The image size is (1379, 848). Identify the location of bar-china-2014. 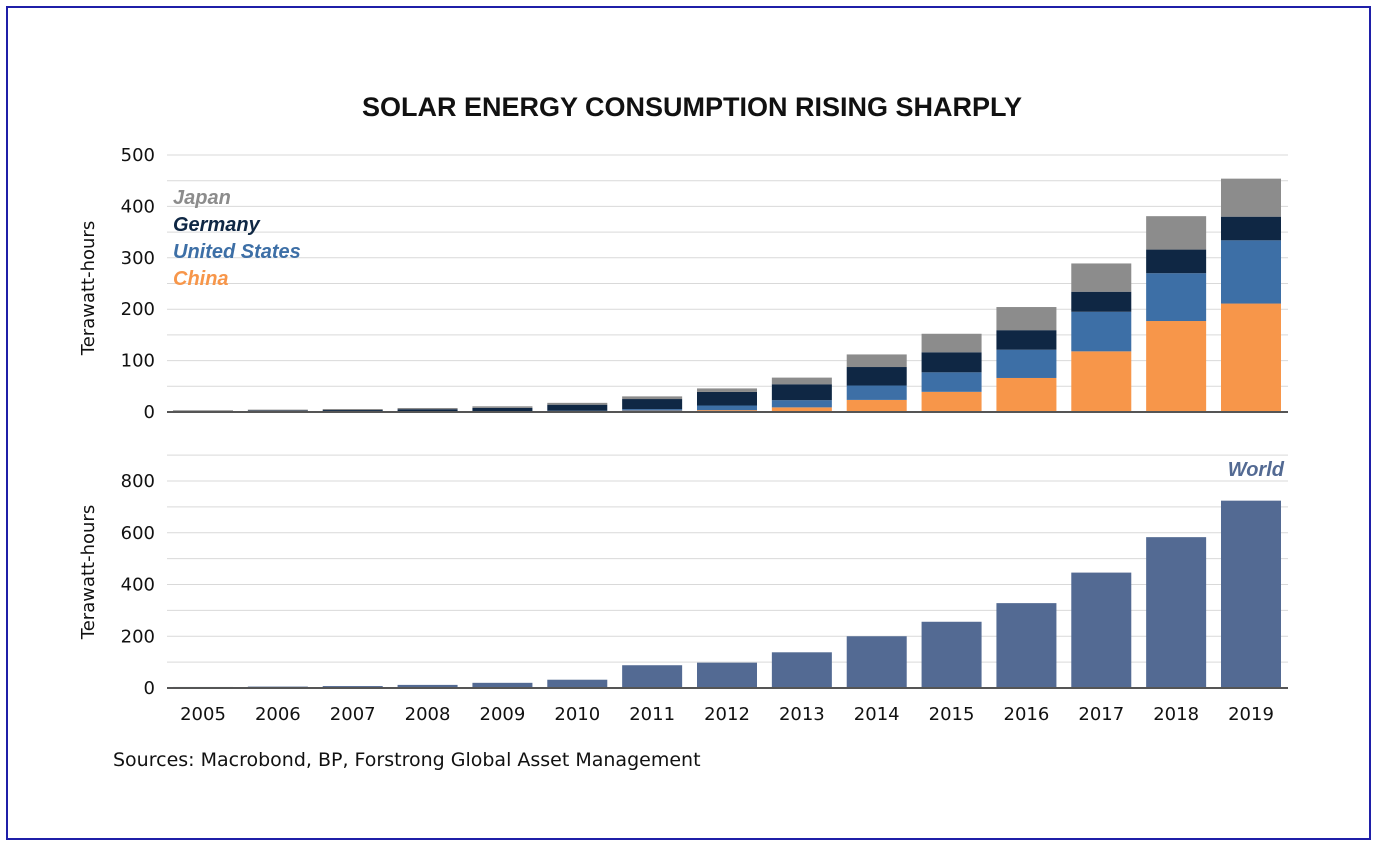
(876, 405).